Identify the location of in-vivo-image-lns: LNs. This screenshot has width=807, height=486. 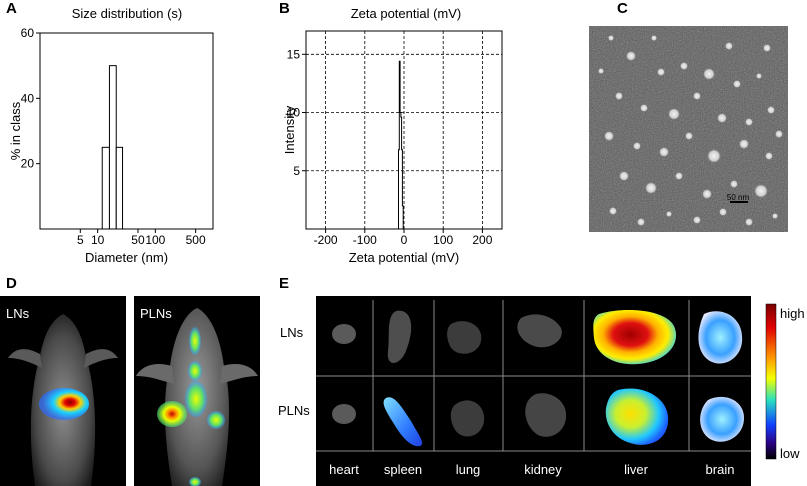
(63, 391).